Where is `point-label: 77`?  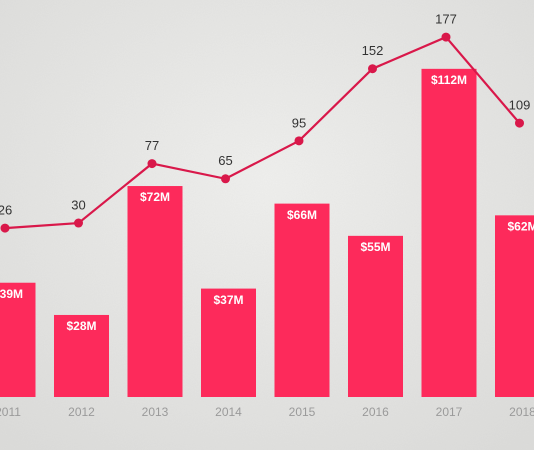 point-label: 77 is located at coordinates (152, 145).